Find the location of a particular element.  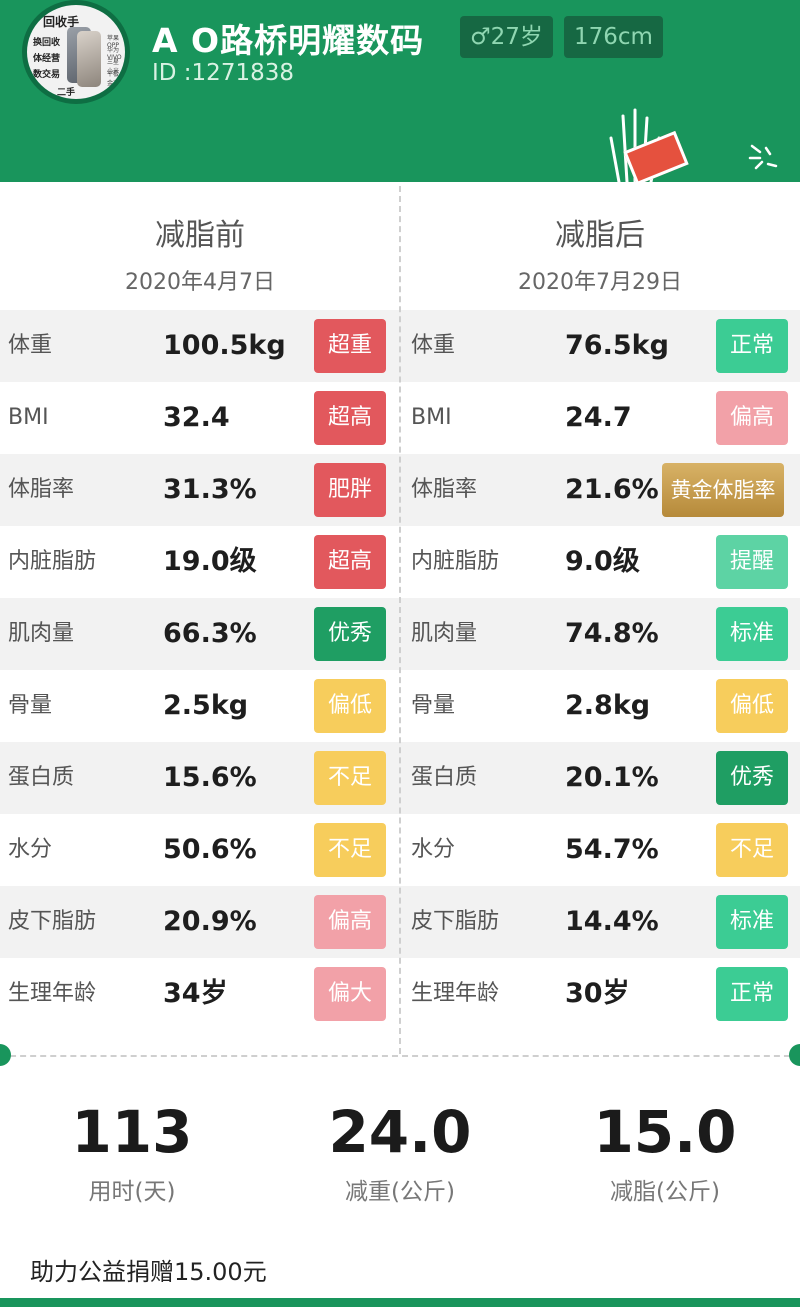

metric-label-before: BMI is located at coordinates (28, 417).